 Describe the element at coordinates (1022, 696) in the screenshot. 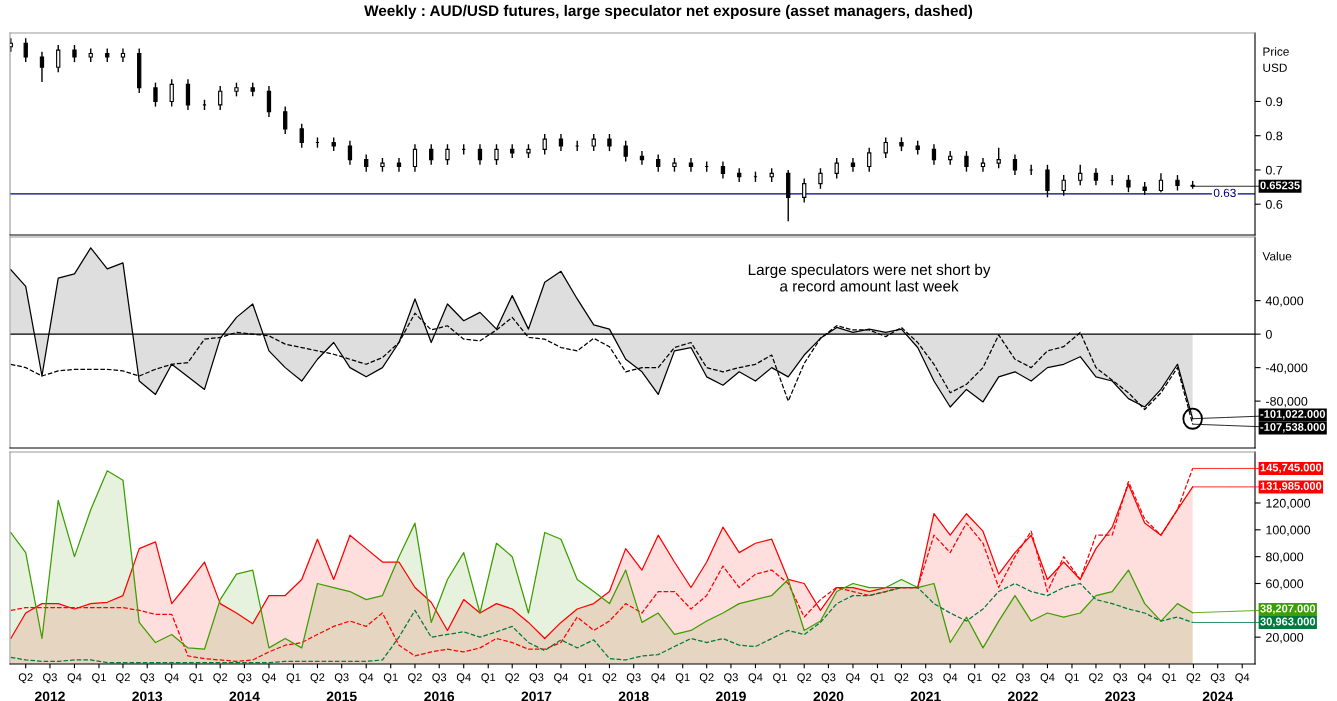

I see `x2-tick-label: 2022` at that location.